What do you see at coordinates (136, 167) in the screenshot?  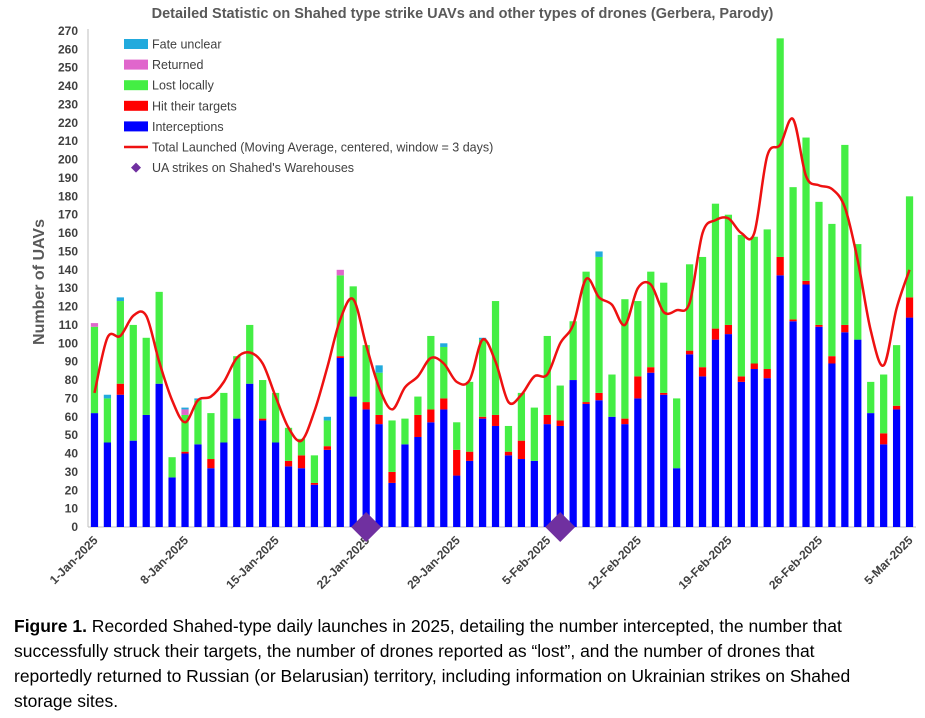 I see `legend-diamond-swatch` at bounding box center [136, 167].